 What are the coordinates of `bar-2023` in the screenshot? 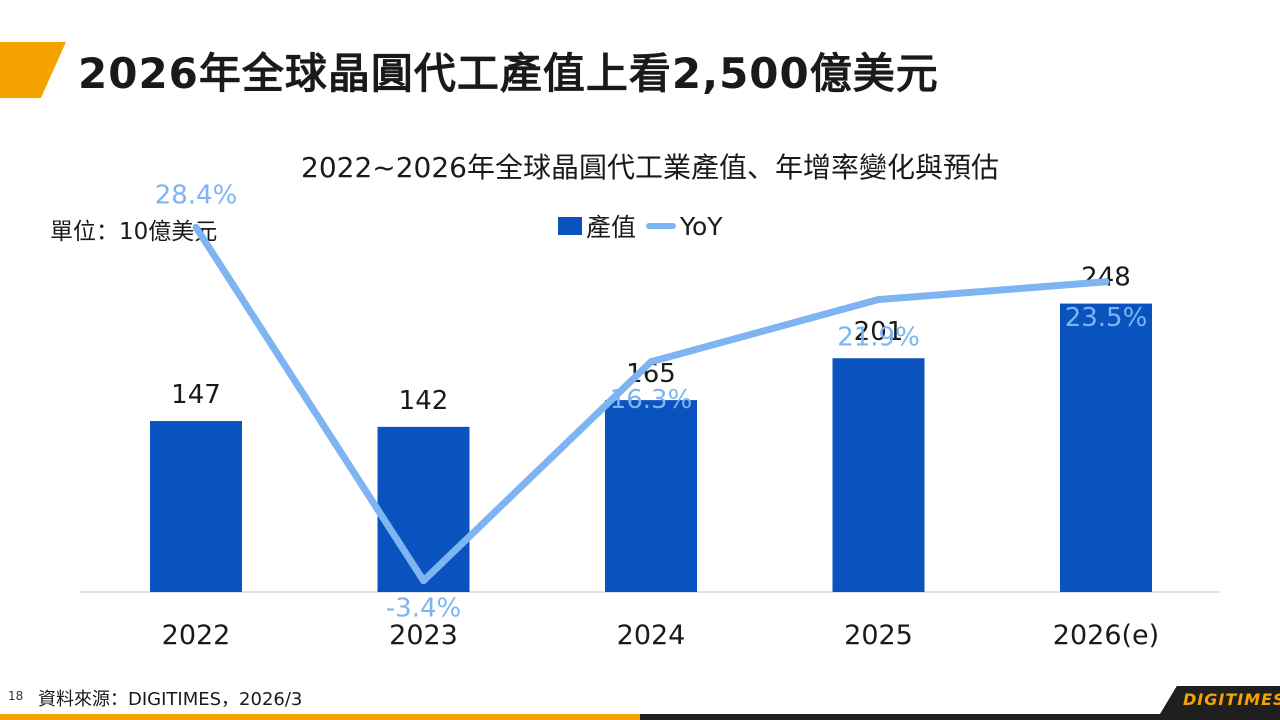 It's located at (423, 509).